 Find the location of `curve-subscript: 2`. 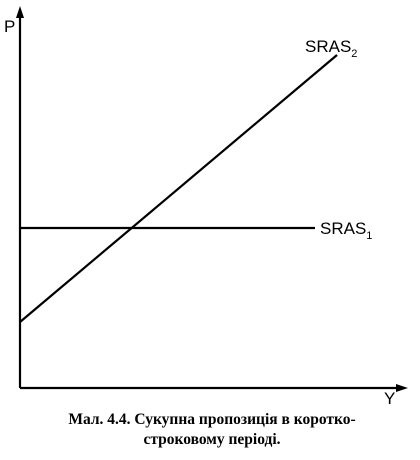

curve-subscript: 2 is located at coordinates (354, 54).